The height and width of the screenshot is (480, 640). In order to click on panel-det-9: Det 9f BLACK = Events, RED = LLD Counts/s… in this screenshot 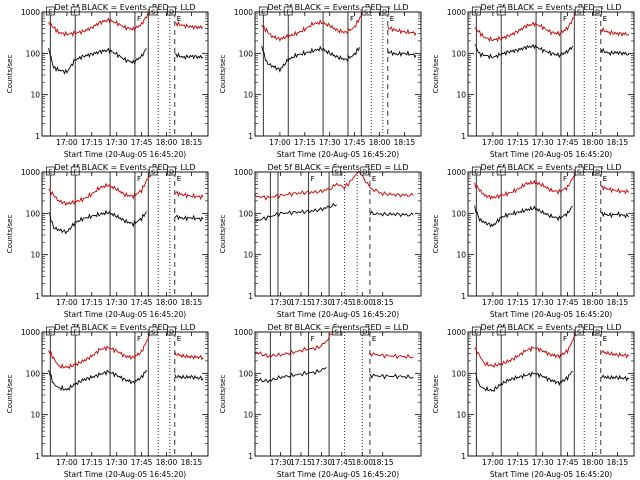, I will do `click(533, 401)`.